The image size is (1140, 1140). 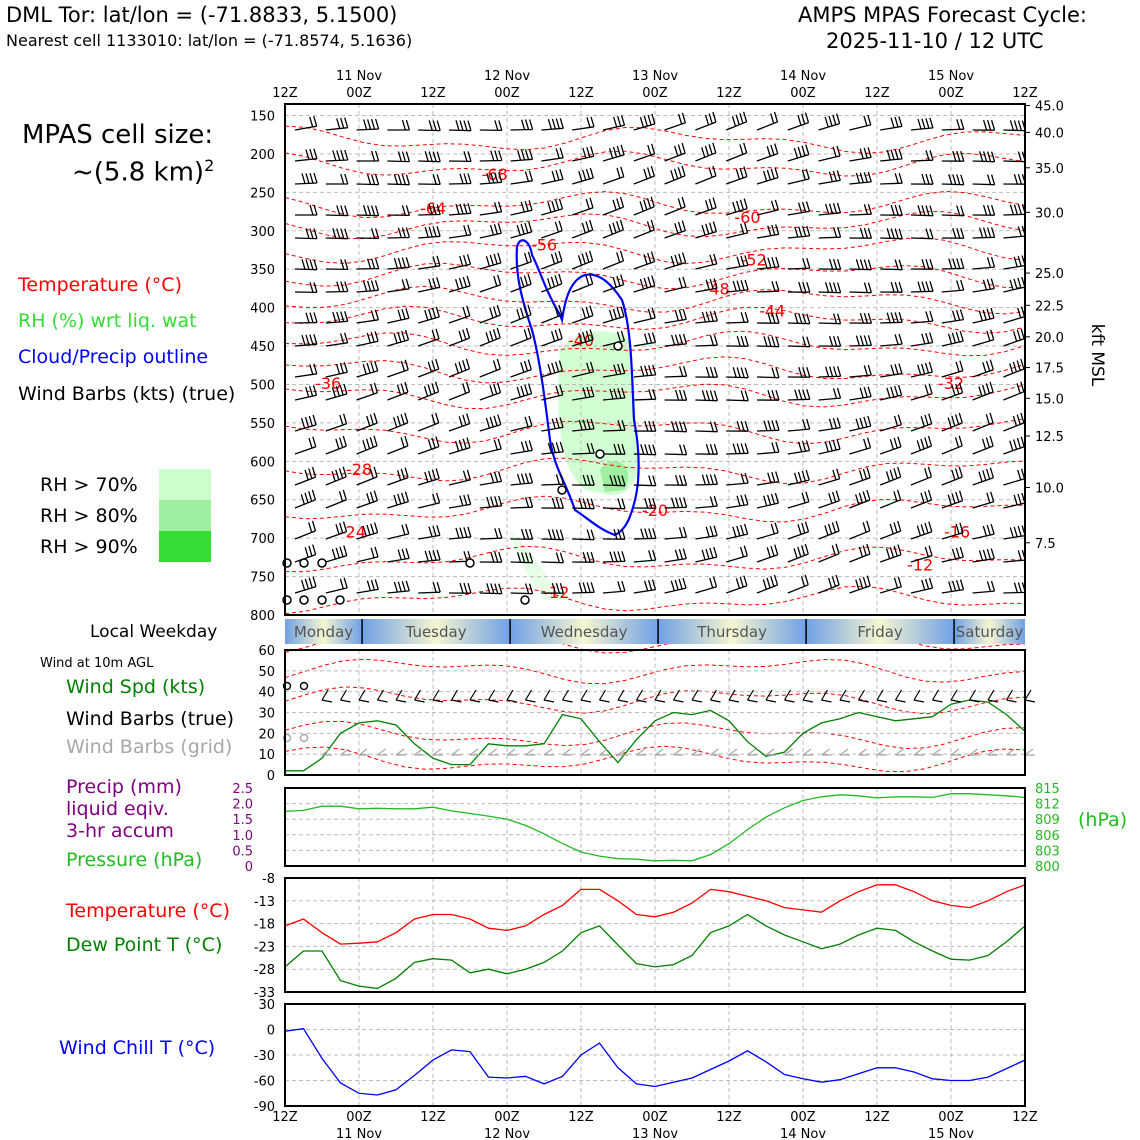 I want to click on bottom-hour-tick-label: 12Z, so click(x=581, y=1117).